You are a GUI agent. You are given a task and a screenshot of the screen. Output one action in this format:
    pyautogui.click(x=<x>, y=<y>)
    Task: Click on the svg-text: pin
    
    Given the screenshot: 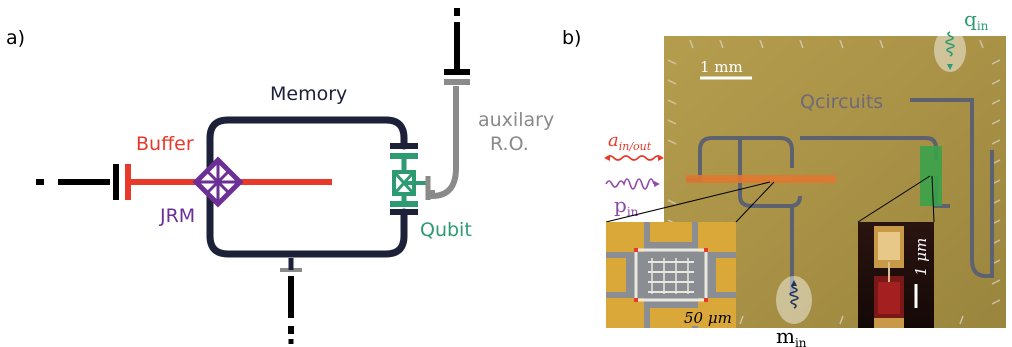 What is the action you would take?
    pyautogui.click(x=626, y=206)
    